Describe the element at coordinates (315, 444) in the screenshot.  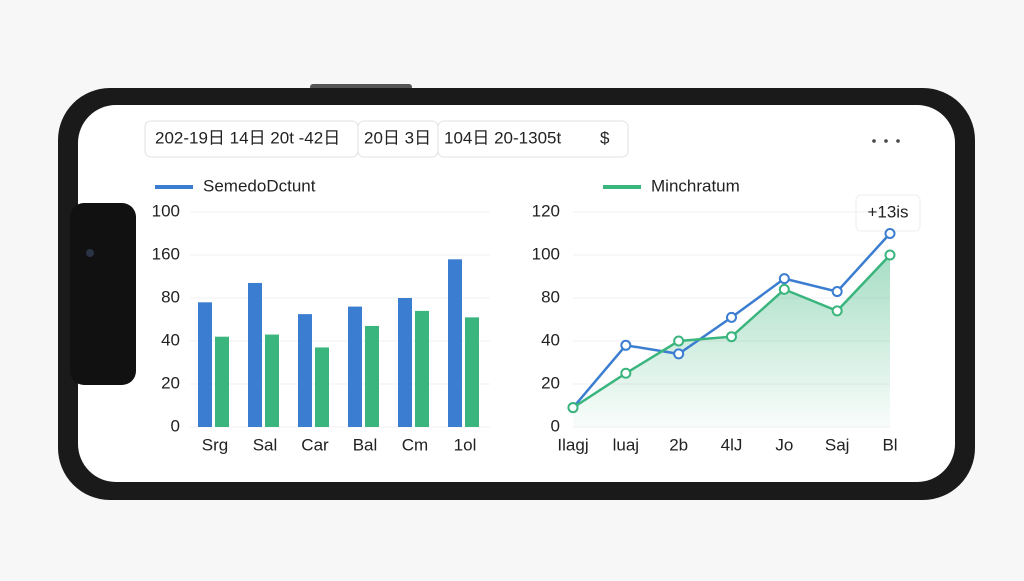
I see `x-tick-label: Car` at that location.